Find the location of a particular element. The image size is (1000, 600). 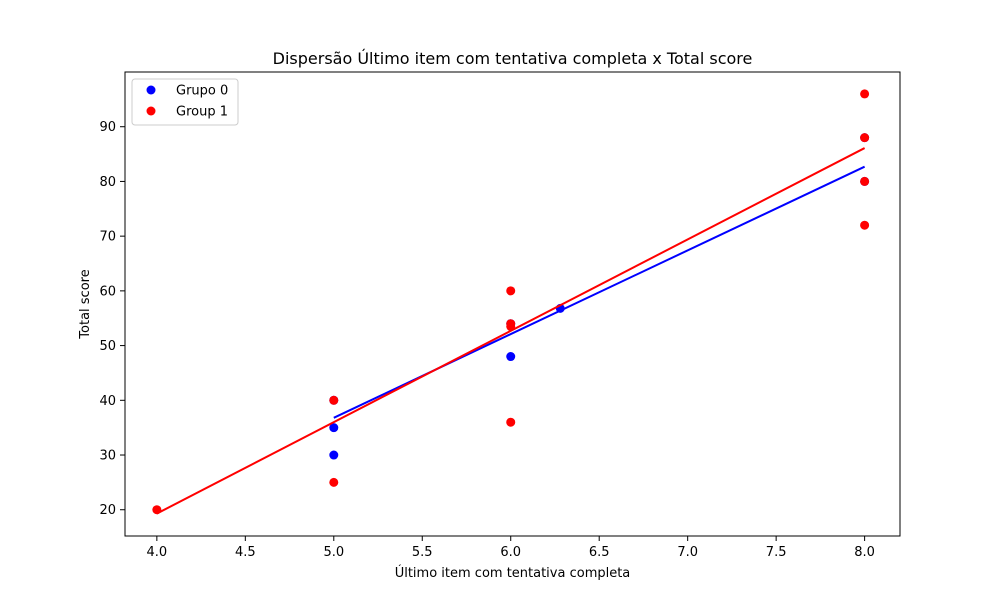

x-tick-label: 5.5 is located at coordinates (422, 552).